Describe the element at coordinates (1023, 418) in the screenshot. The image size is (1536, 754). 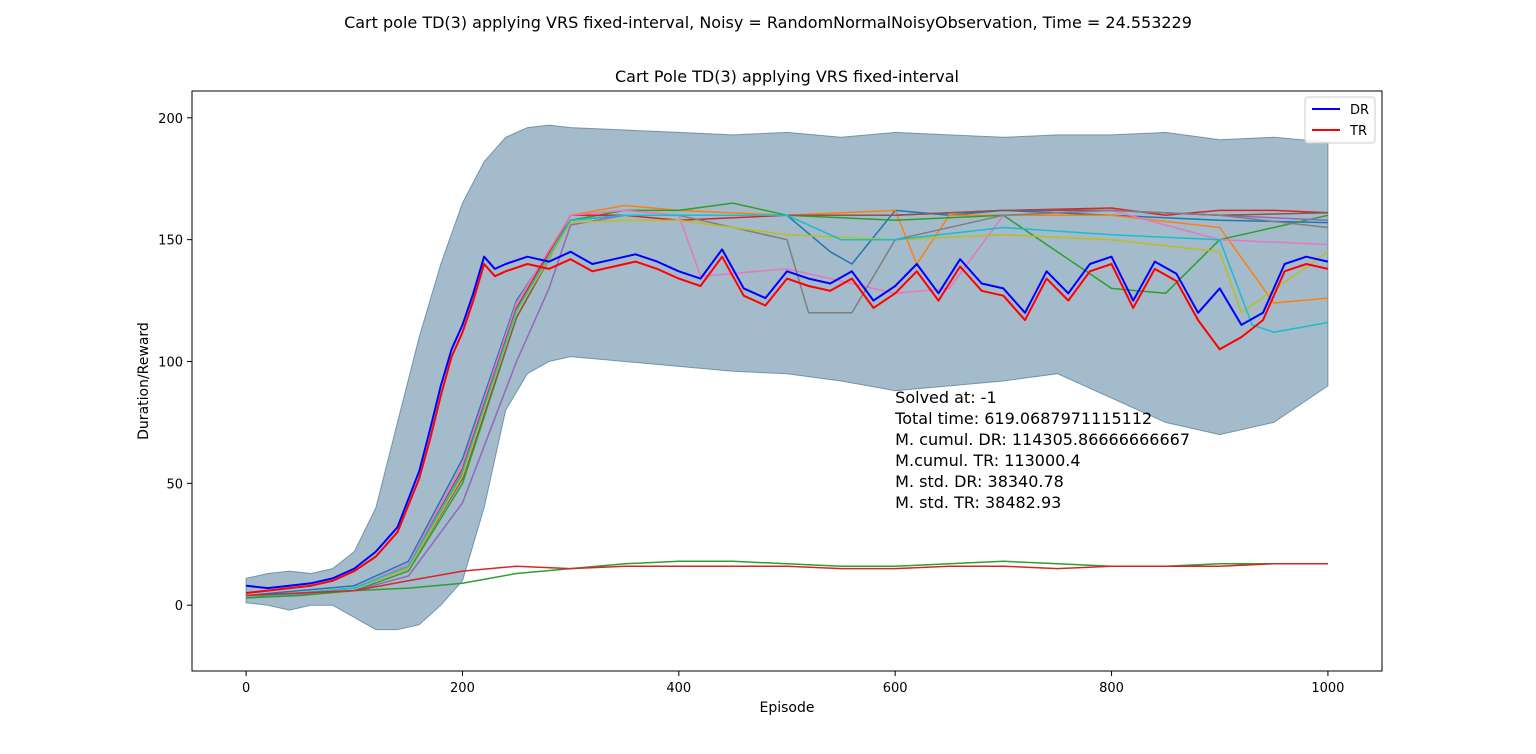
I see `annotation-line: Total time: 619.0687971115112` at that location.